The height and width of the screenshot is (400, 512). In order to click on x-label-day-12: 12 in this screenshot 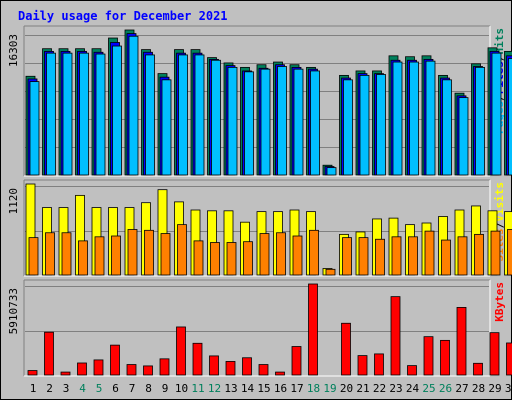, I will do `click(214, 388)`.